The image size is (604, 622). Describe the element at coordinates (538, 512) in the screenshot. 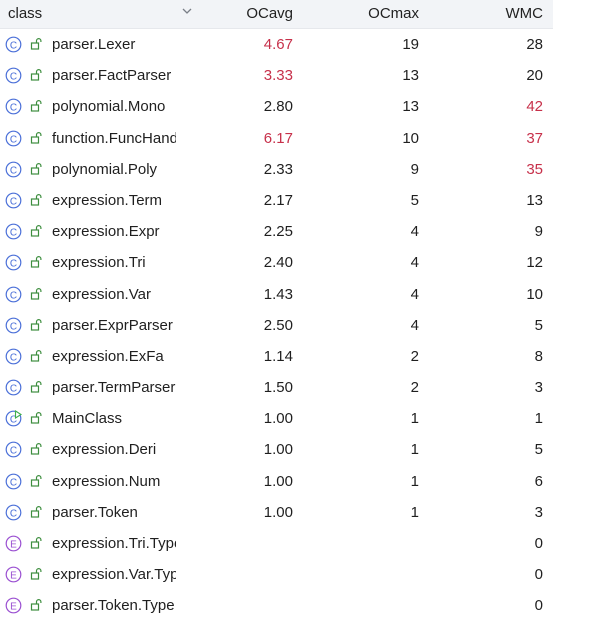

I see `wmc-cell: 3` at that location.